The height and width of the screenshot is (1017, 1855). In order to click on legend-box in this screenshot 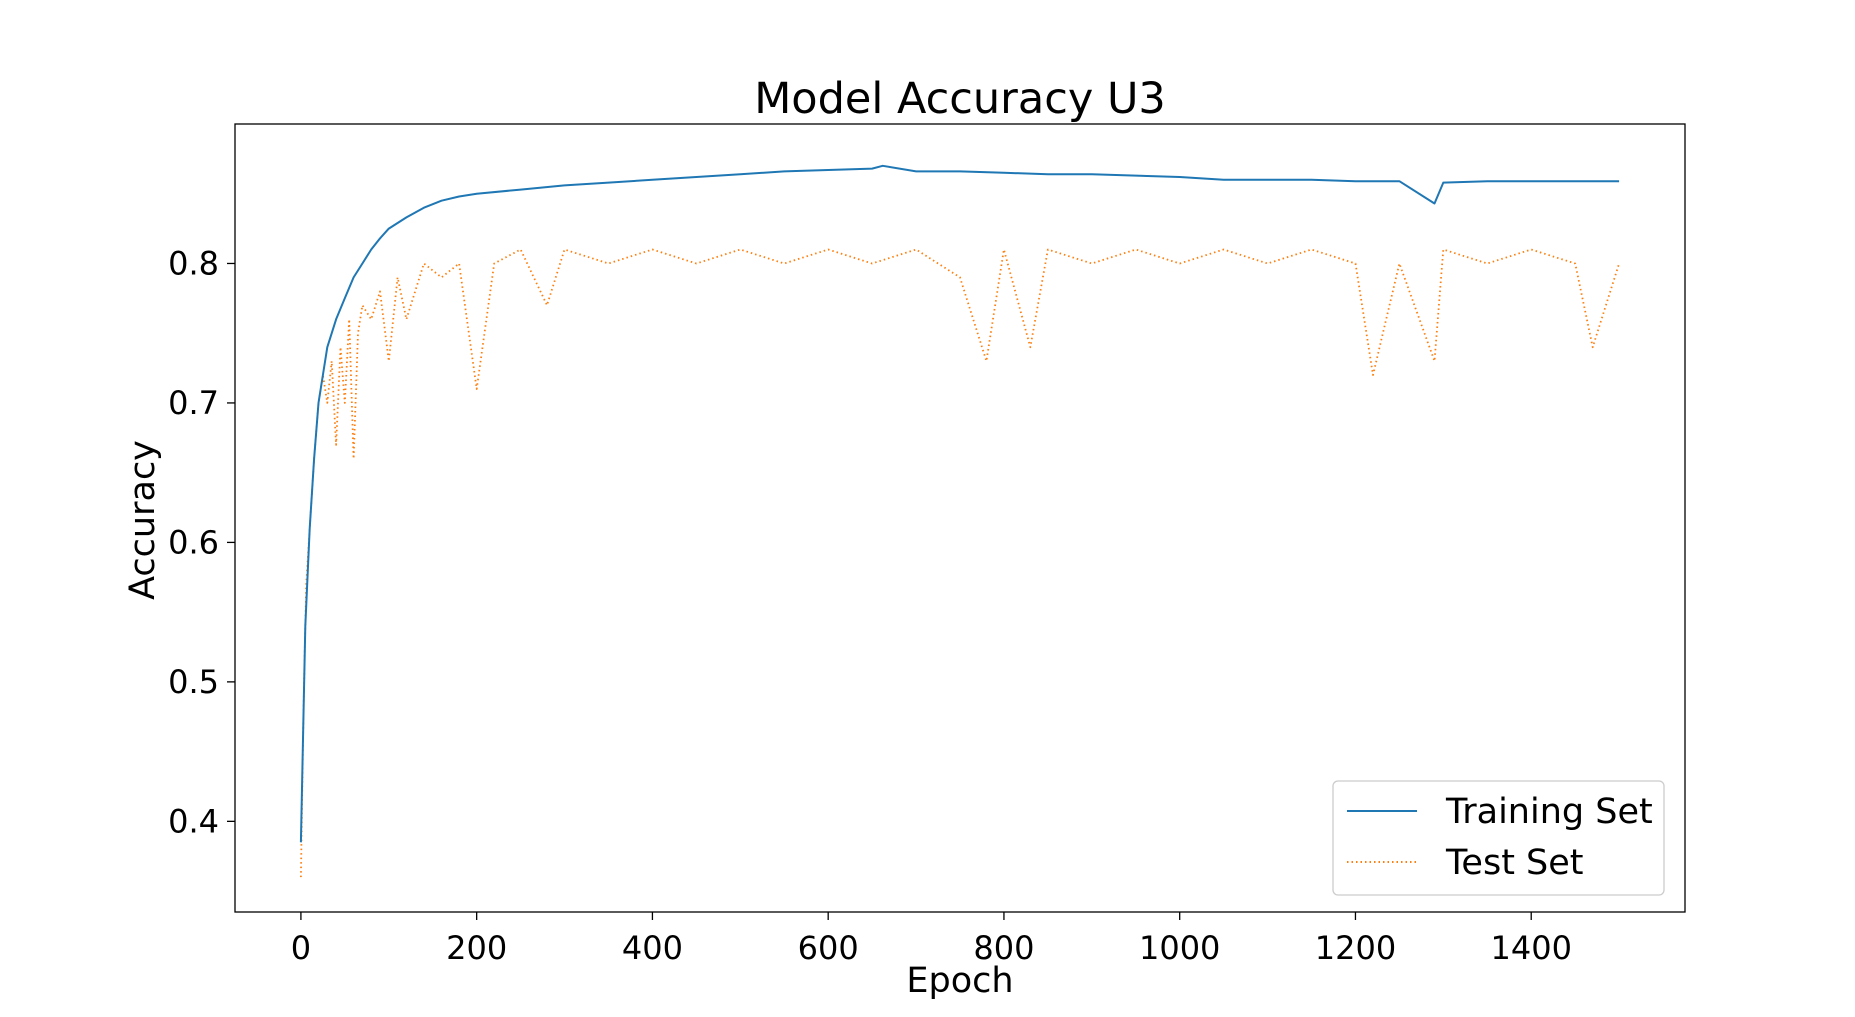, I will do `click(1498, 838)`.